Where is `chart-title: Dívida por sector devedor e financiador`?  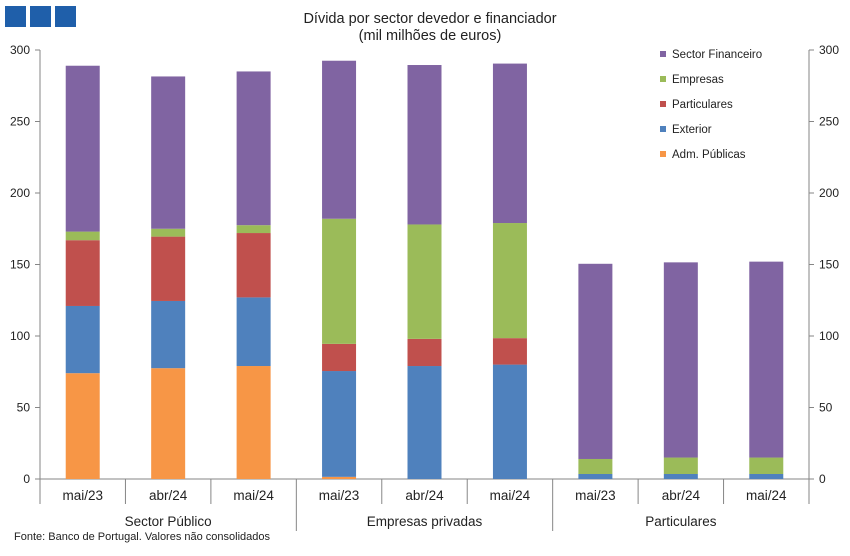
chart-title: Dívida por sector devedor e financiador is located at coordinates (430, 19).